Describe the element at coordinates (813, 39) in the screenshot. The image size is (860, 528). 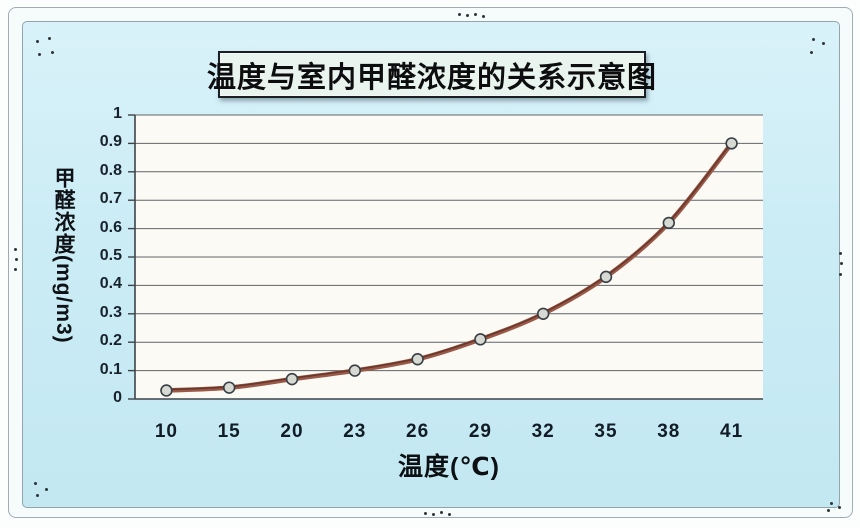
I see `frame-corner-dots-top-right` at that location.